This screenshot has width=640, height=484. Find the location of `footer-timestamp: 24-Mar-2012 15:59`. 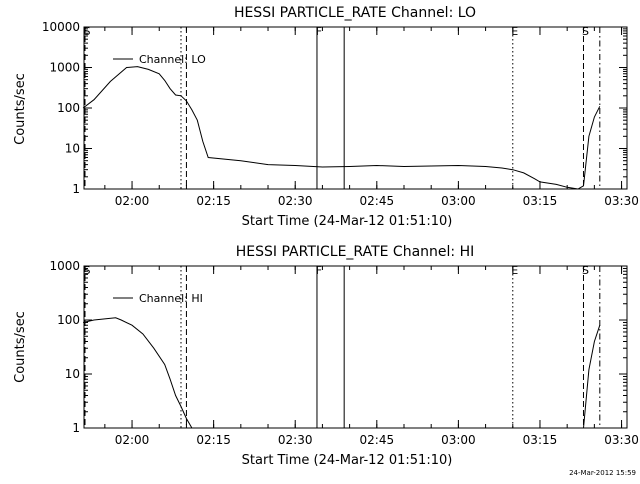

footer-timestamp: 24-Mar-2012 15:59 is located at coordinates (602, 473).